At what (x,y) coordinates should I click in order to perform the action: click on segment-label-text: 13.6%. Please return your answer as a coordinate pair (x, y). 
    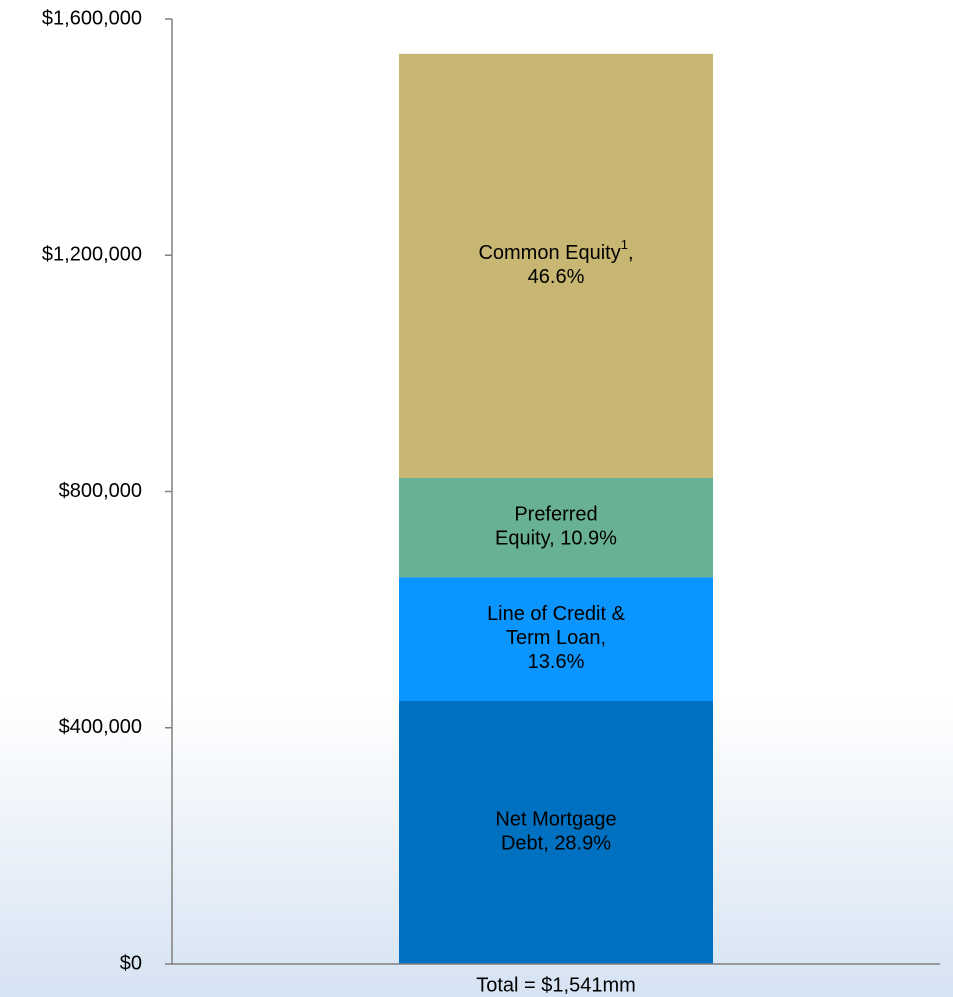
    Looking at the image, I should click on (556, 662).